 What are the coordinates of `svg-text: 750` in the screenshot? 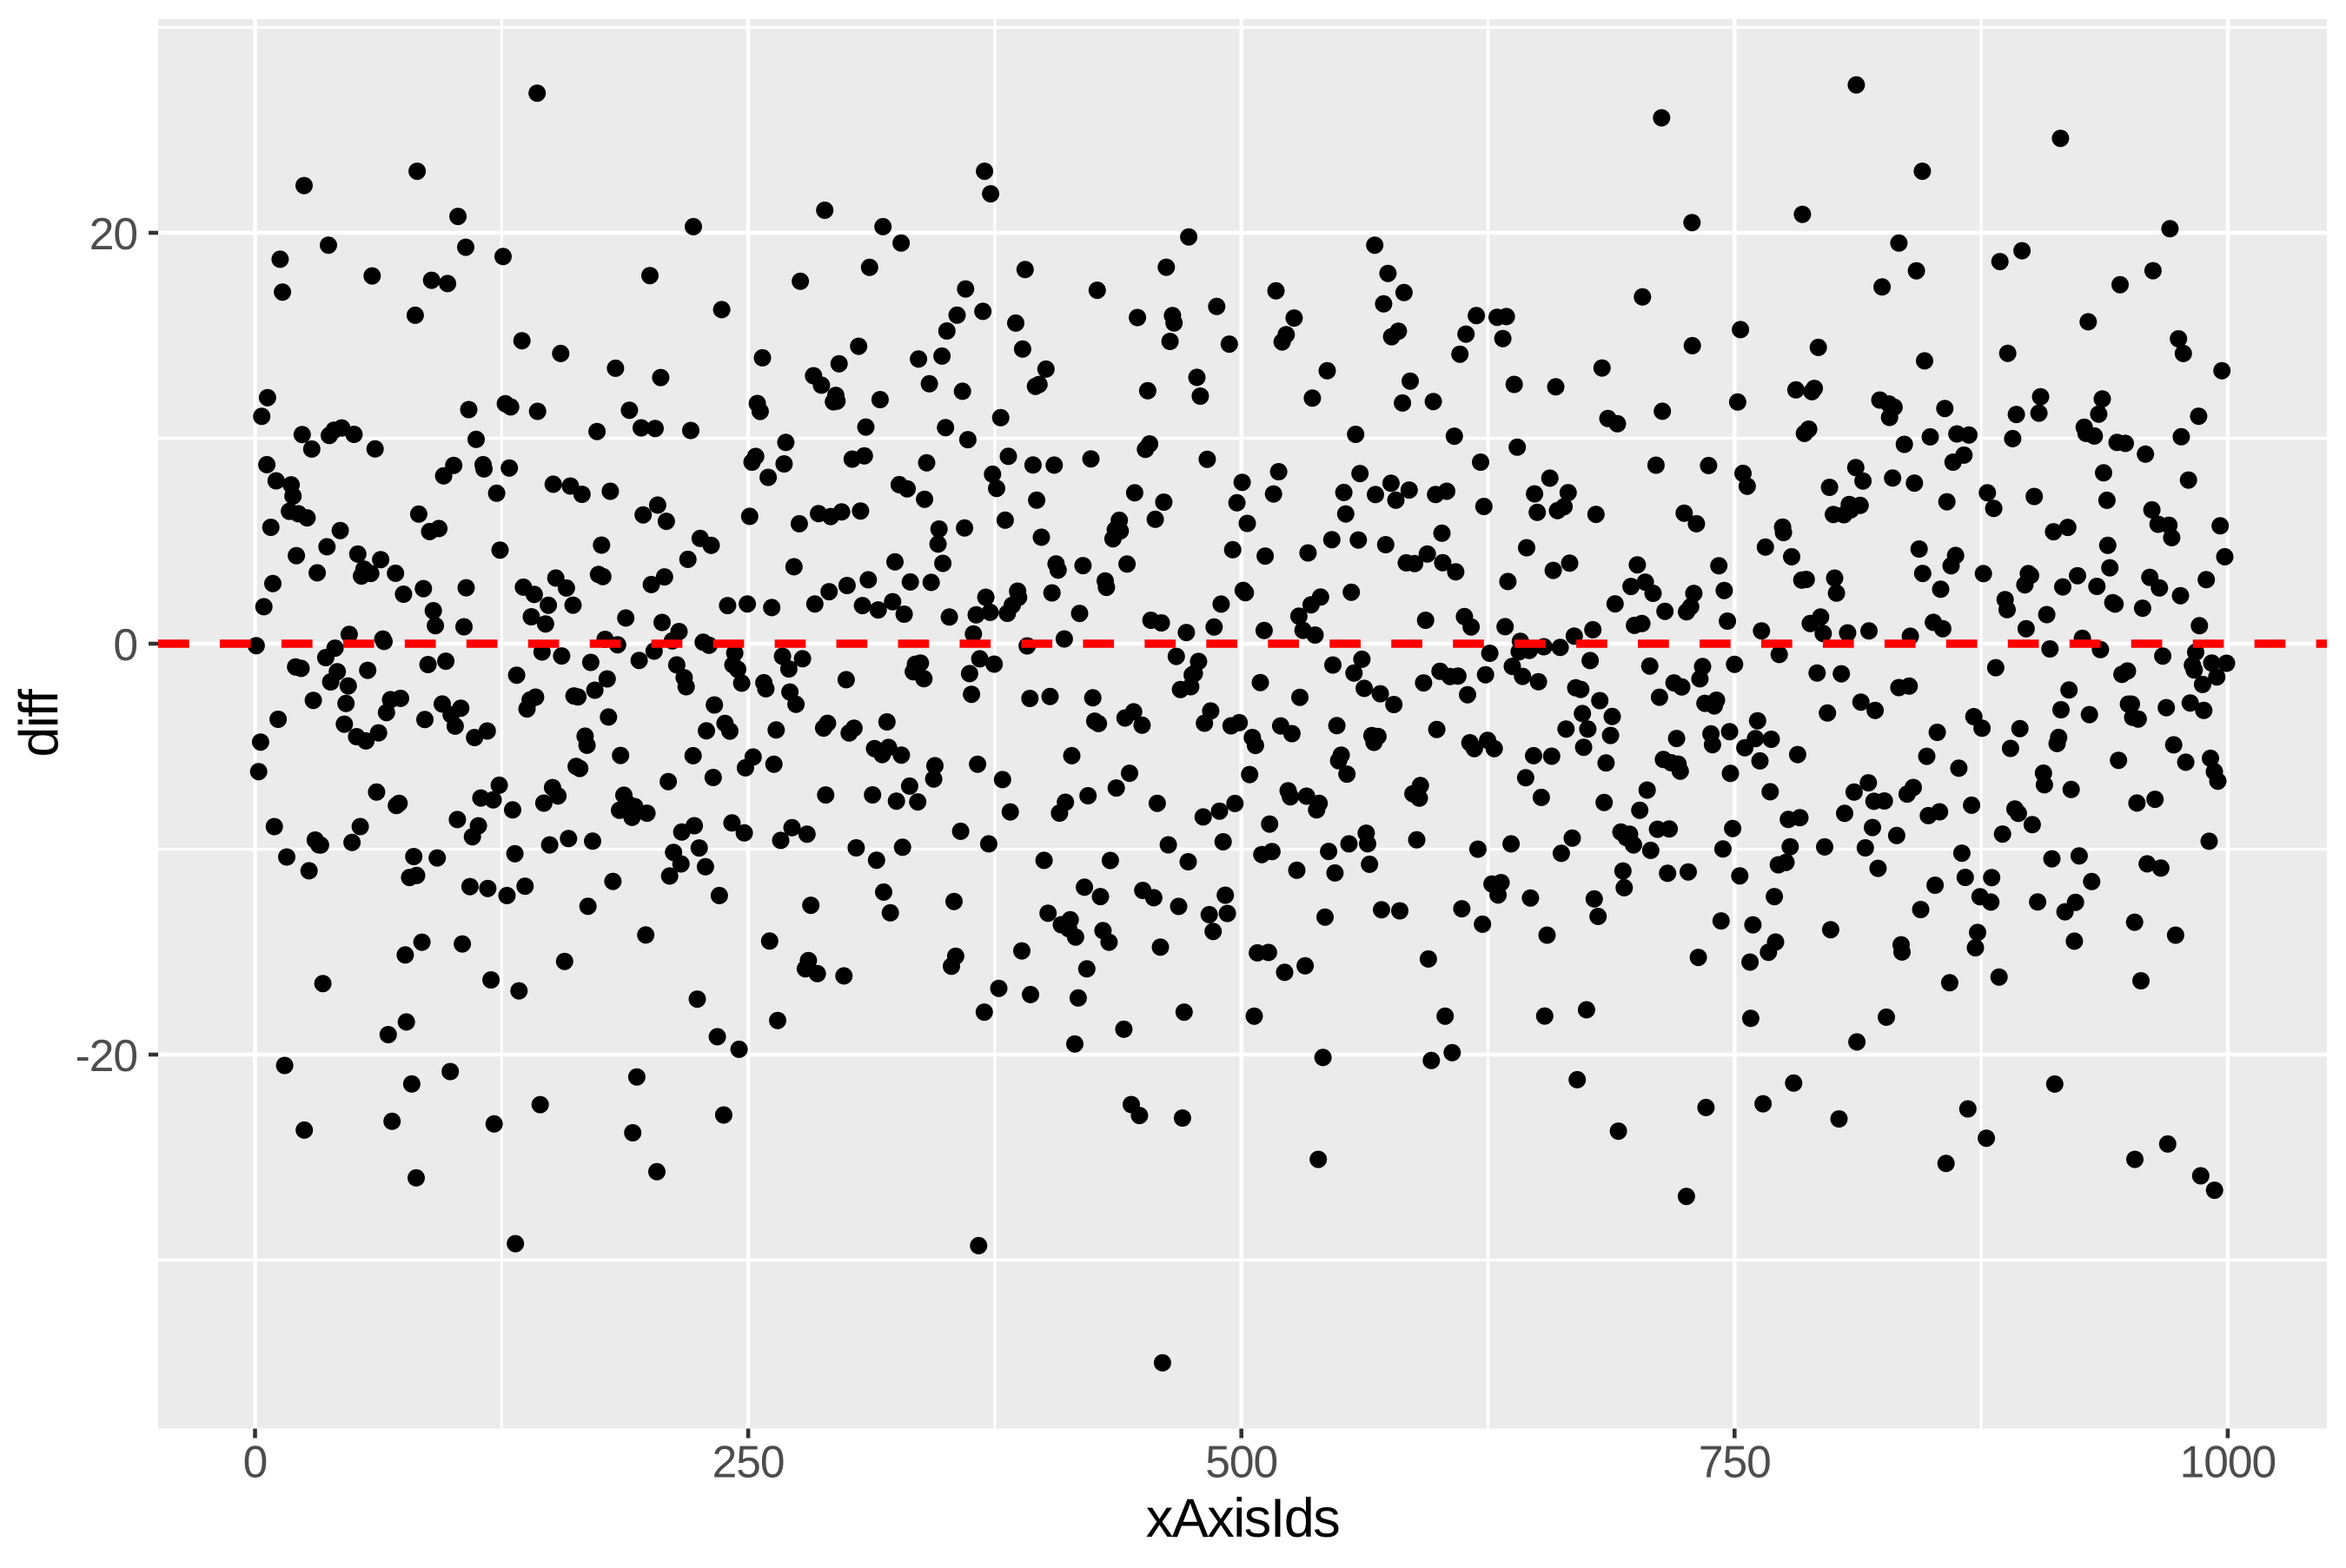 It's located at (1735, 1462).